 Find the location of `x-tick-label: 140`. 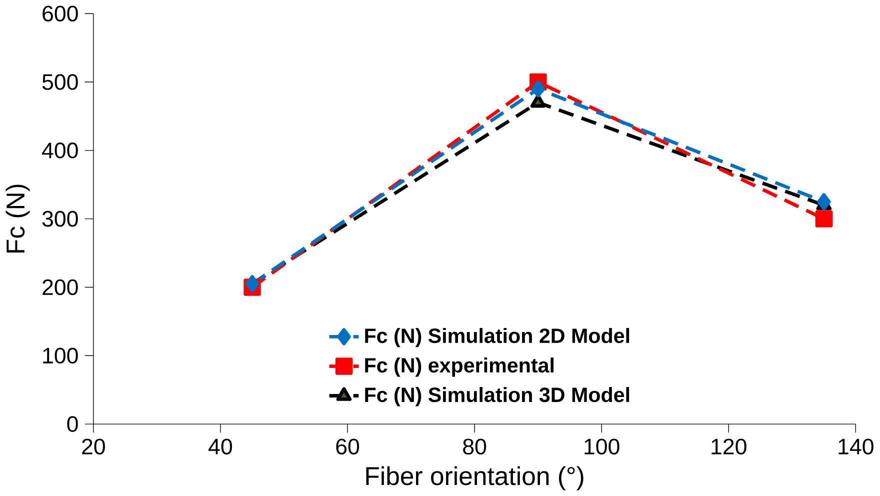

x-tick-label: 140 is located at coordinates (856, 446).